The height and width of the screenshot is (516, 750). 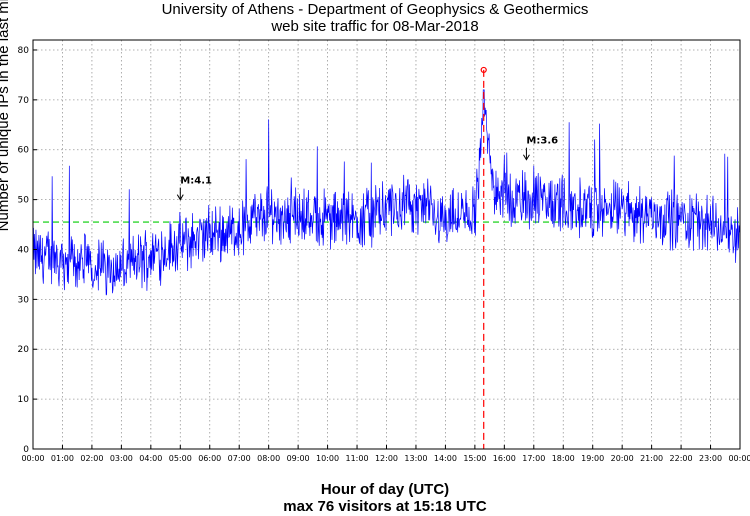 What do you see at coordinates (24, 201) in the screenshot?
I see `y-tick-label: 50` at bounding box center [24, 201].